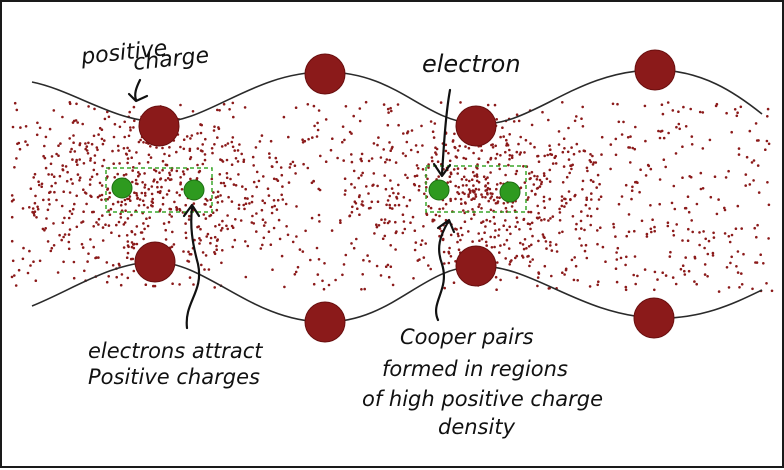 This screenshot has width=784, height=470. I want to click on label-cooper-line2: formed in regions, so click(475, 369).